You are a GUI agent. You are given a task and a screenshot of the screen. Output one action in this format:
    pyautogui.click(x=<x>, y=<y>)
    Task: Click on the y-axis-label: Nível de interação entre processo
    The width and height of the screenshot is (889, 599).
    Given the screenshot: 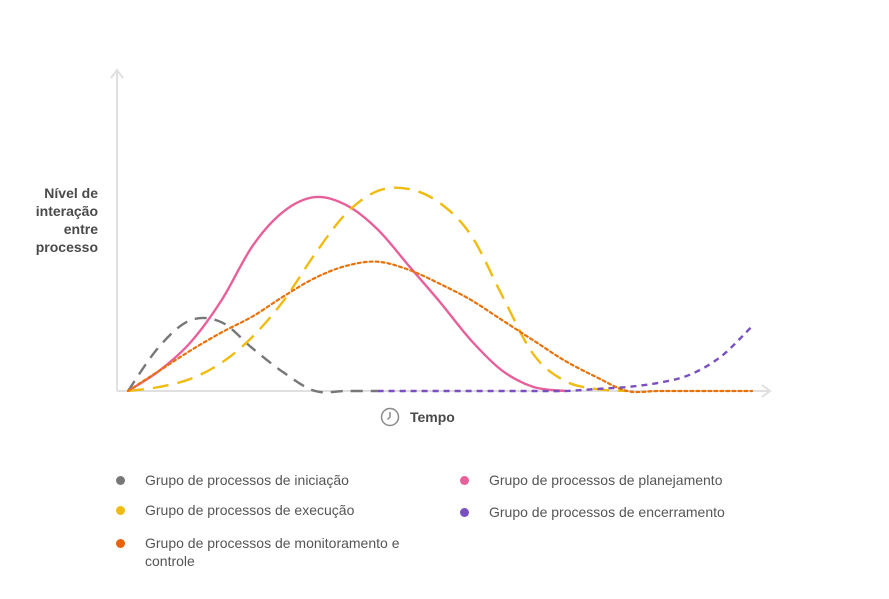 What is the action you would take?
    pyautogui.click(x=53, y=220)
    